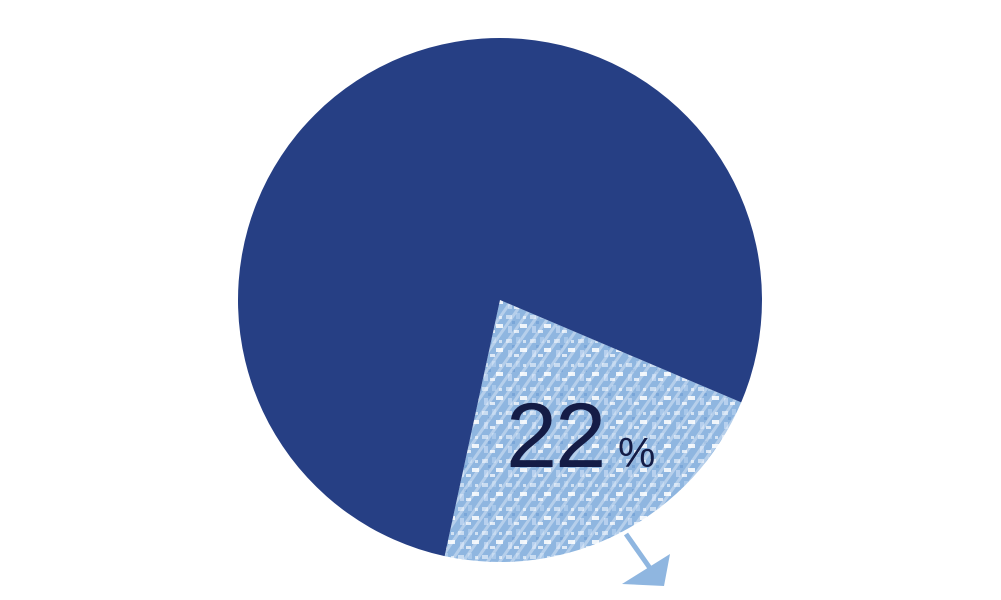 This screenshot has height=600, width=1001. Describe the element at coordinates (636, 452) in the screenshot. I see `slice-unit-label: %` at that location.